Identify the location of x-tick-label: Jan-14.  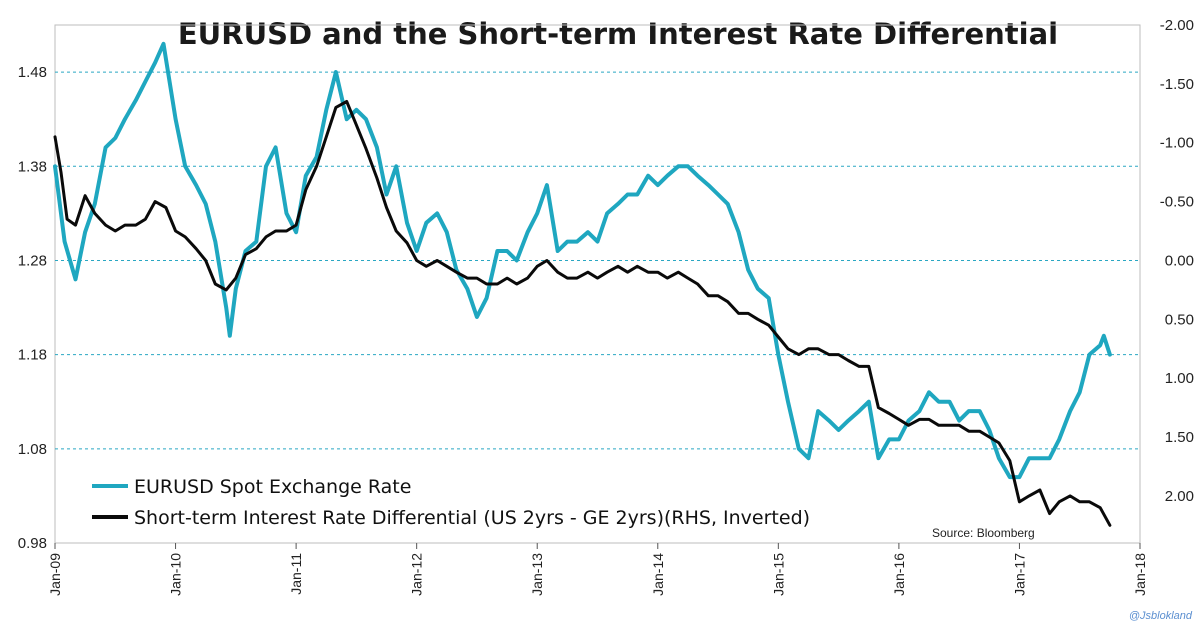
(658, 574).